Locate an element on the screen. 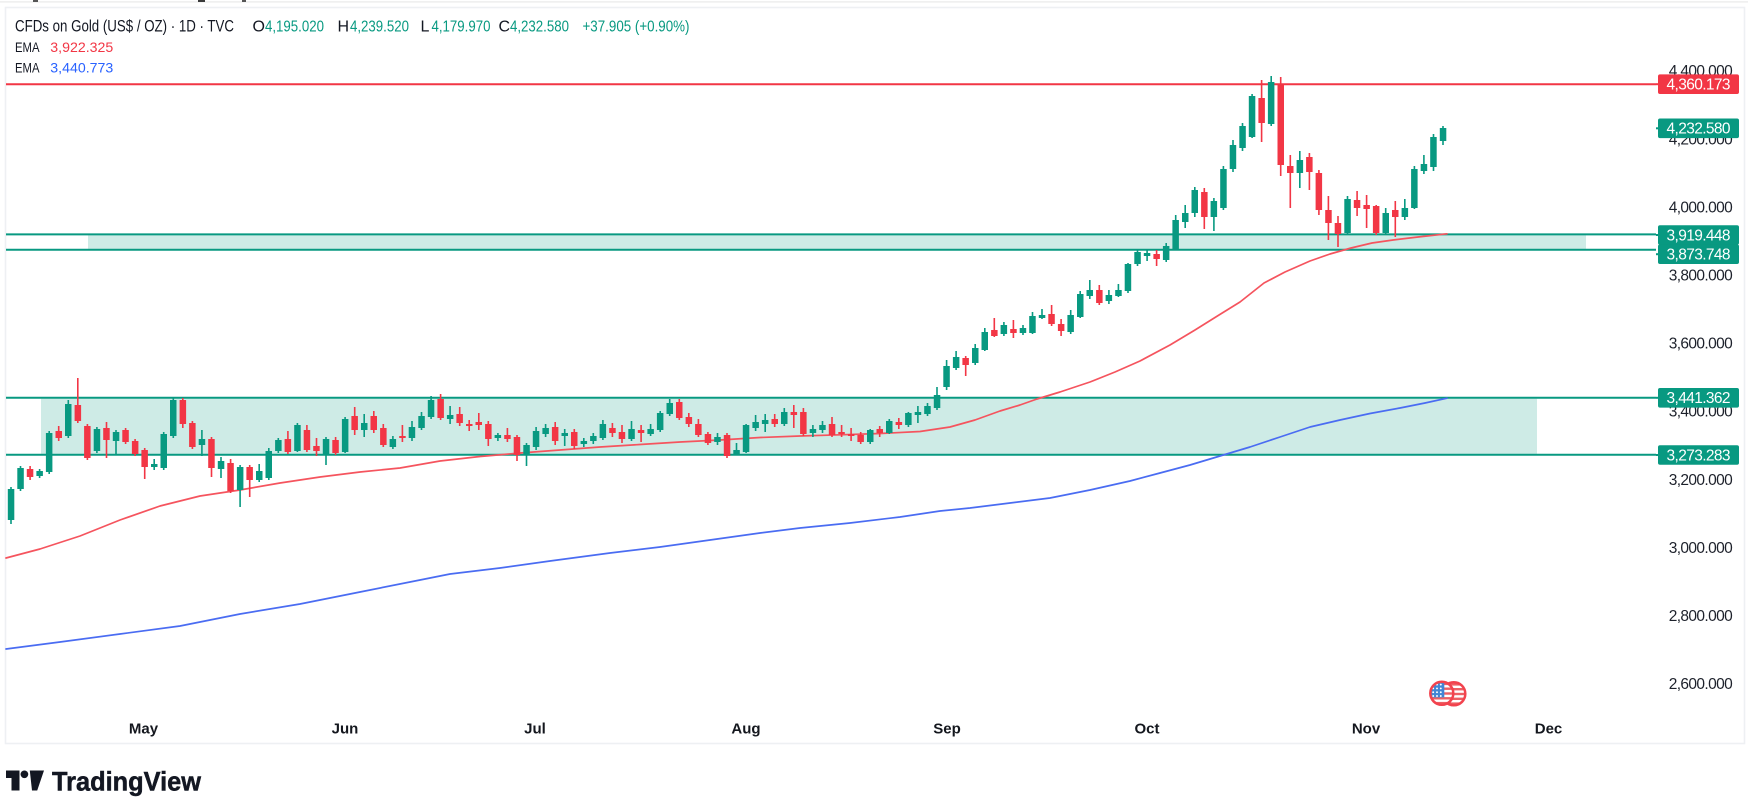 This screenshot has height=805, width=1748. svg-text: 3,600.000 is located at coordinates (1701, 343).